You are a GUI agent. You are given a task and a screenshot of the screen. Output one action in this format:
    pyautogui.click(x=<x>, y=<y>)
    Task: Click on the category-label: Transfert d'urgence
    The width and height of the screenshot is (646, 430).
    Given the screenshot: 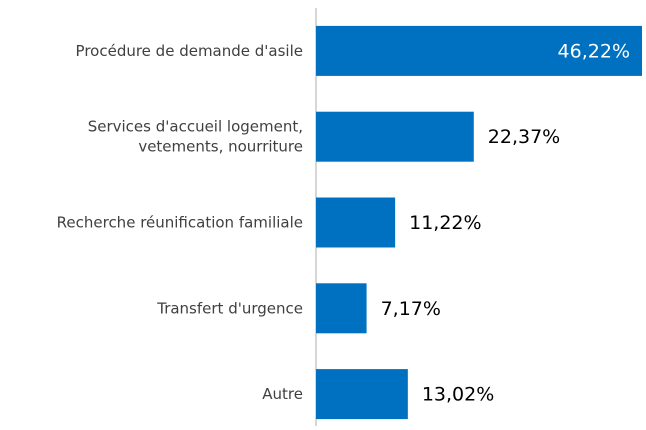 What is the action you would take?
    pyautogui.click(x=229, y=308)
    